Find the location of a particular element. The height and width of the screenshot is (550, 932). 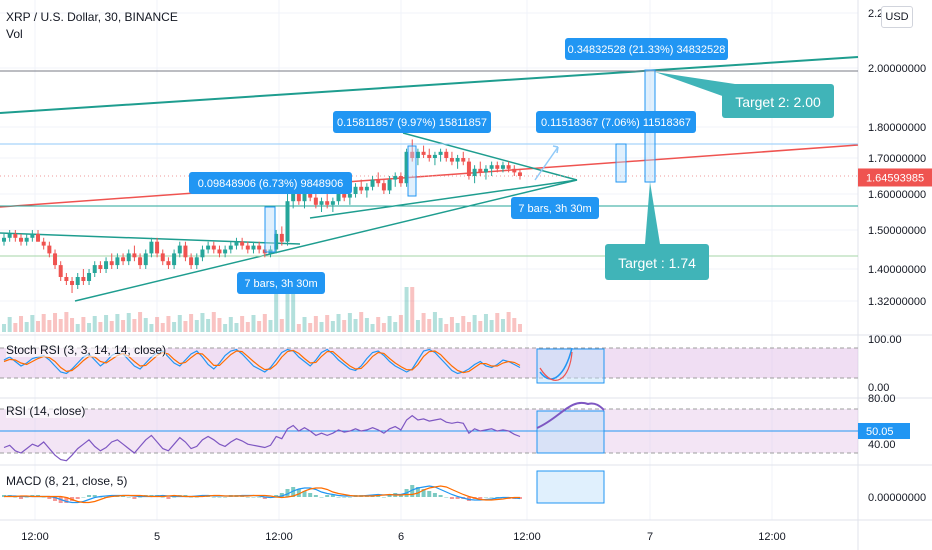

time-tick-label: 12:00 is located at coordinates (772, 537).